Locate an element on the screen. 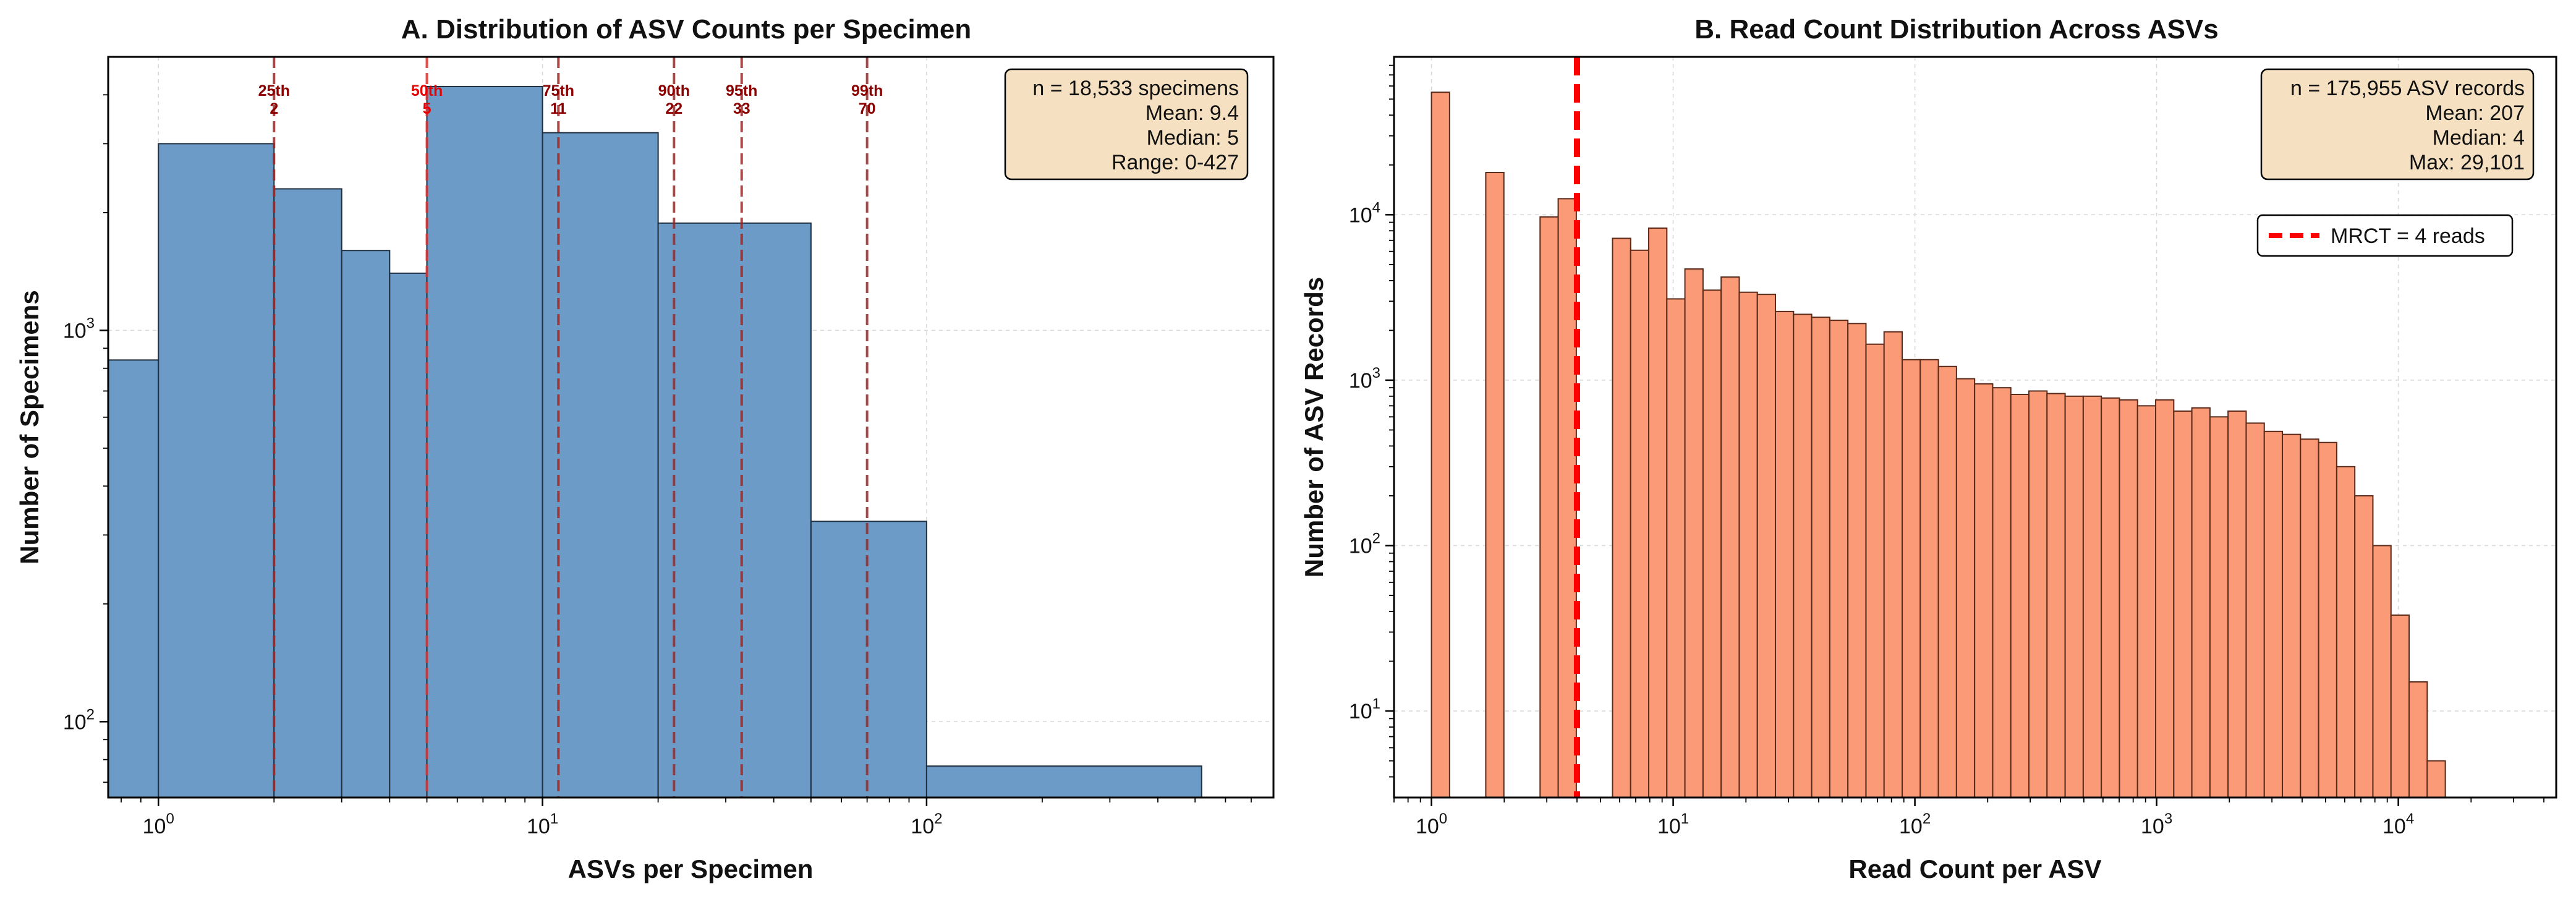  panel-b-stat-median: Median: 4 is located at coordinates (2479, 138).